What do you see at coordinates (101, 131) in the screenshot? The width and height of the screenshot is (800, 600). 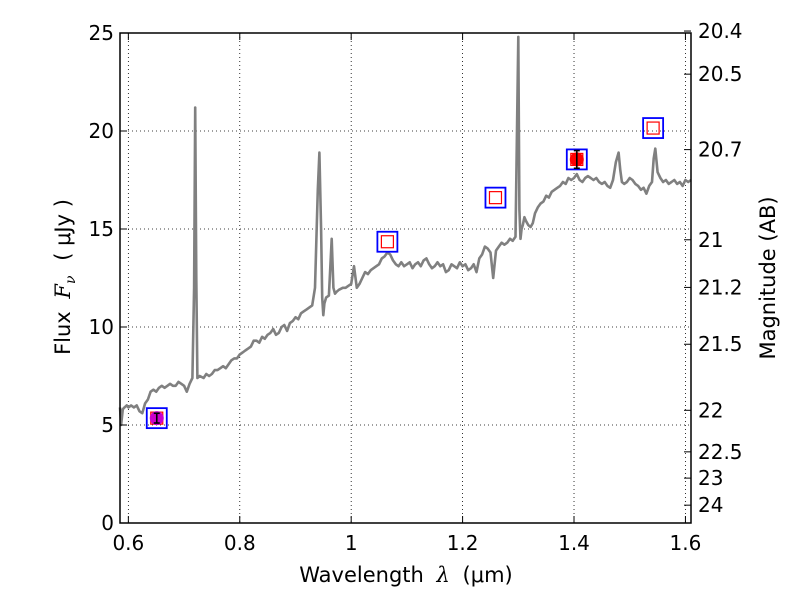 I see `y-tick-label: 20` at bounding box center [101, 131].